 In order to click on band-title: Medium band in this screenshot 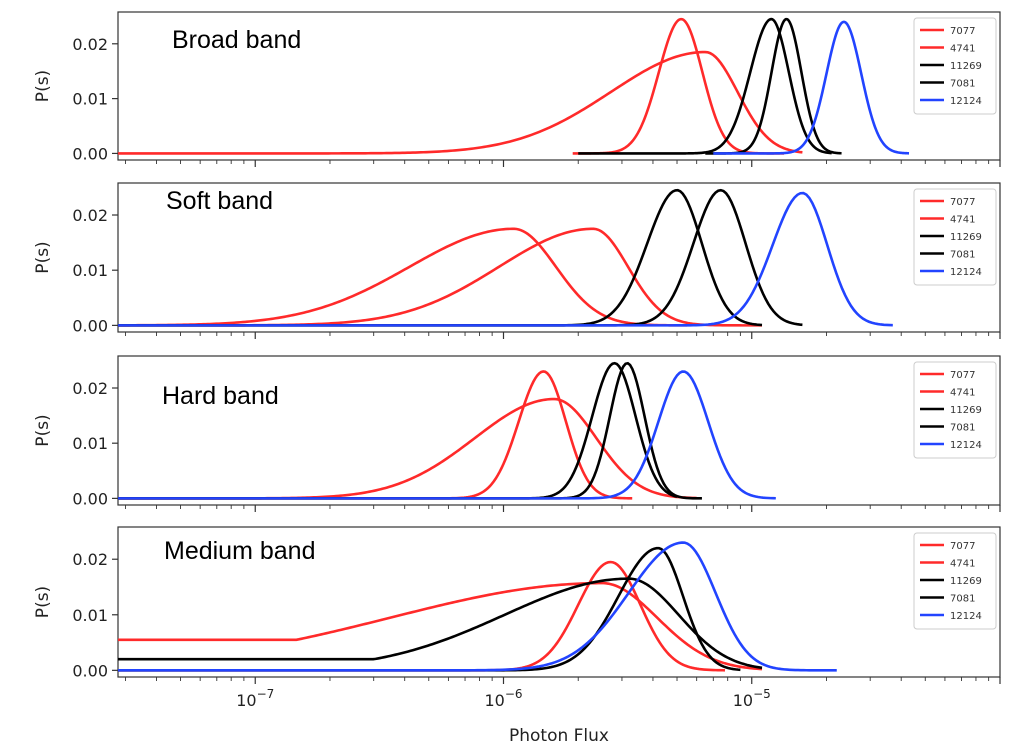, I will do `click(239, 551)`.